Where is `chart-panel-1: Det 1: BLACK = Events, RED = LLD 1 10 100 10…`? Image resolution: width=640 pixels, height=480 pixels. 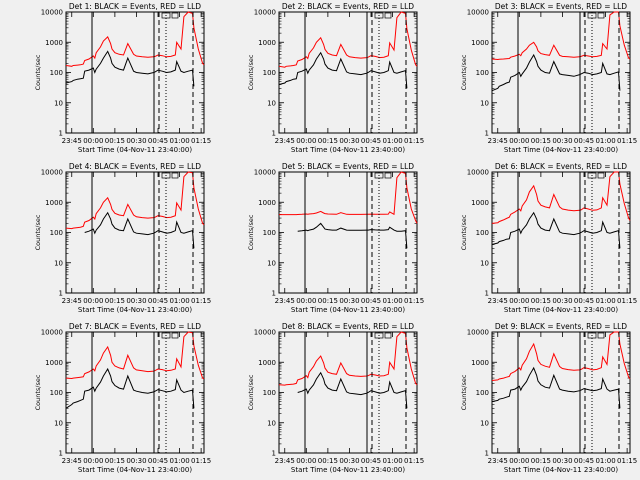
chart-panel-1: Det 1: BLACK = Events, RED = LLD 1 10 100 10… is located at coordinates (122, 78).